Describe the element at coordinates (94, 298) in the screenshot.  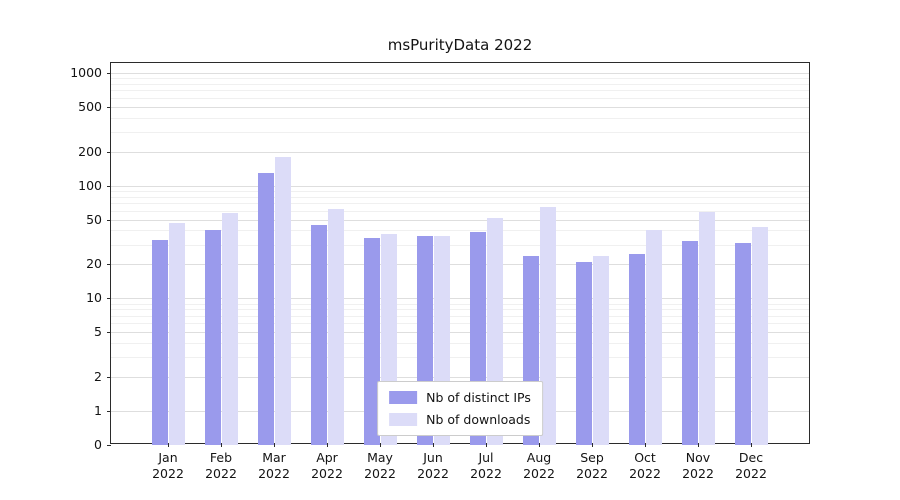
I see `y-tick-label: 10` at that location.